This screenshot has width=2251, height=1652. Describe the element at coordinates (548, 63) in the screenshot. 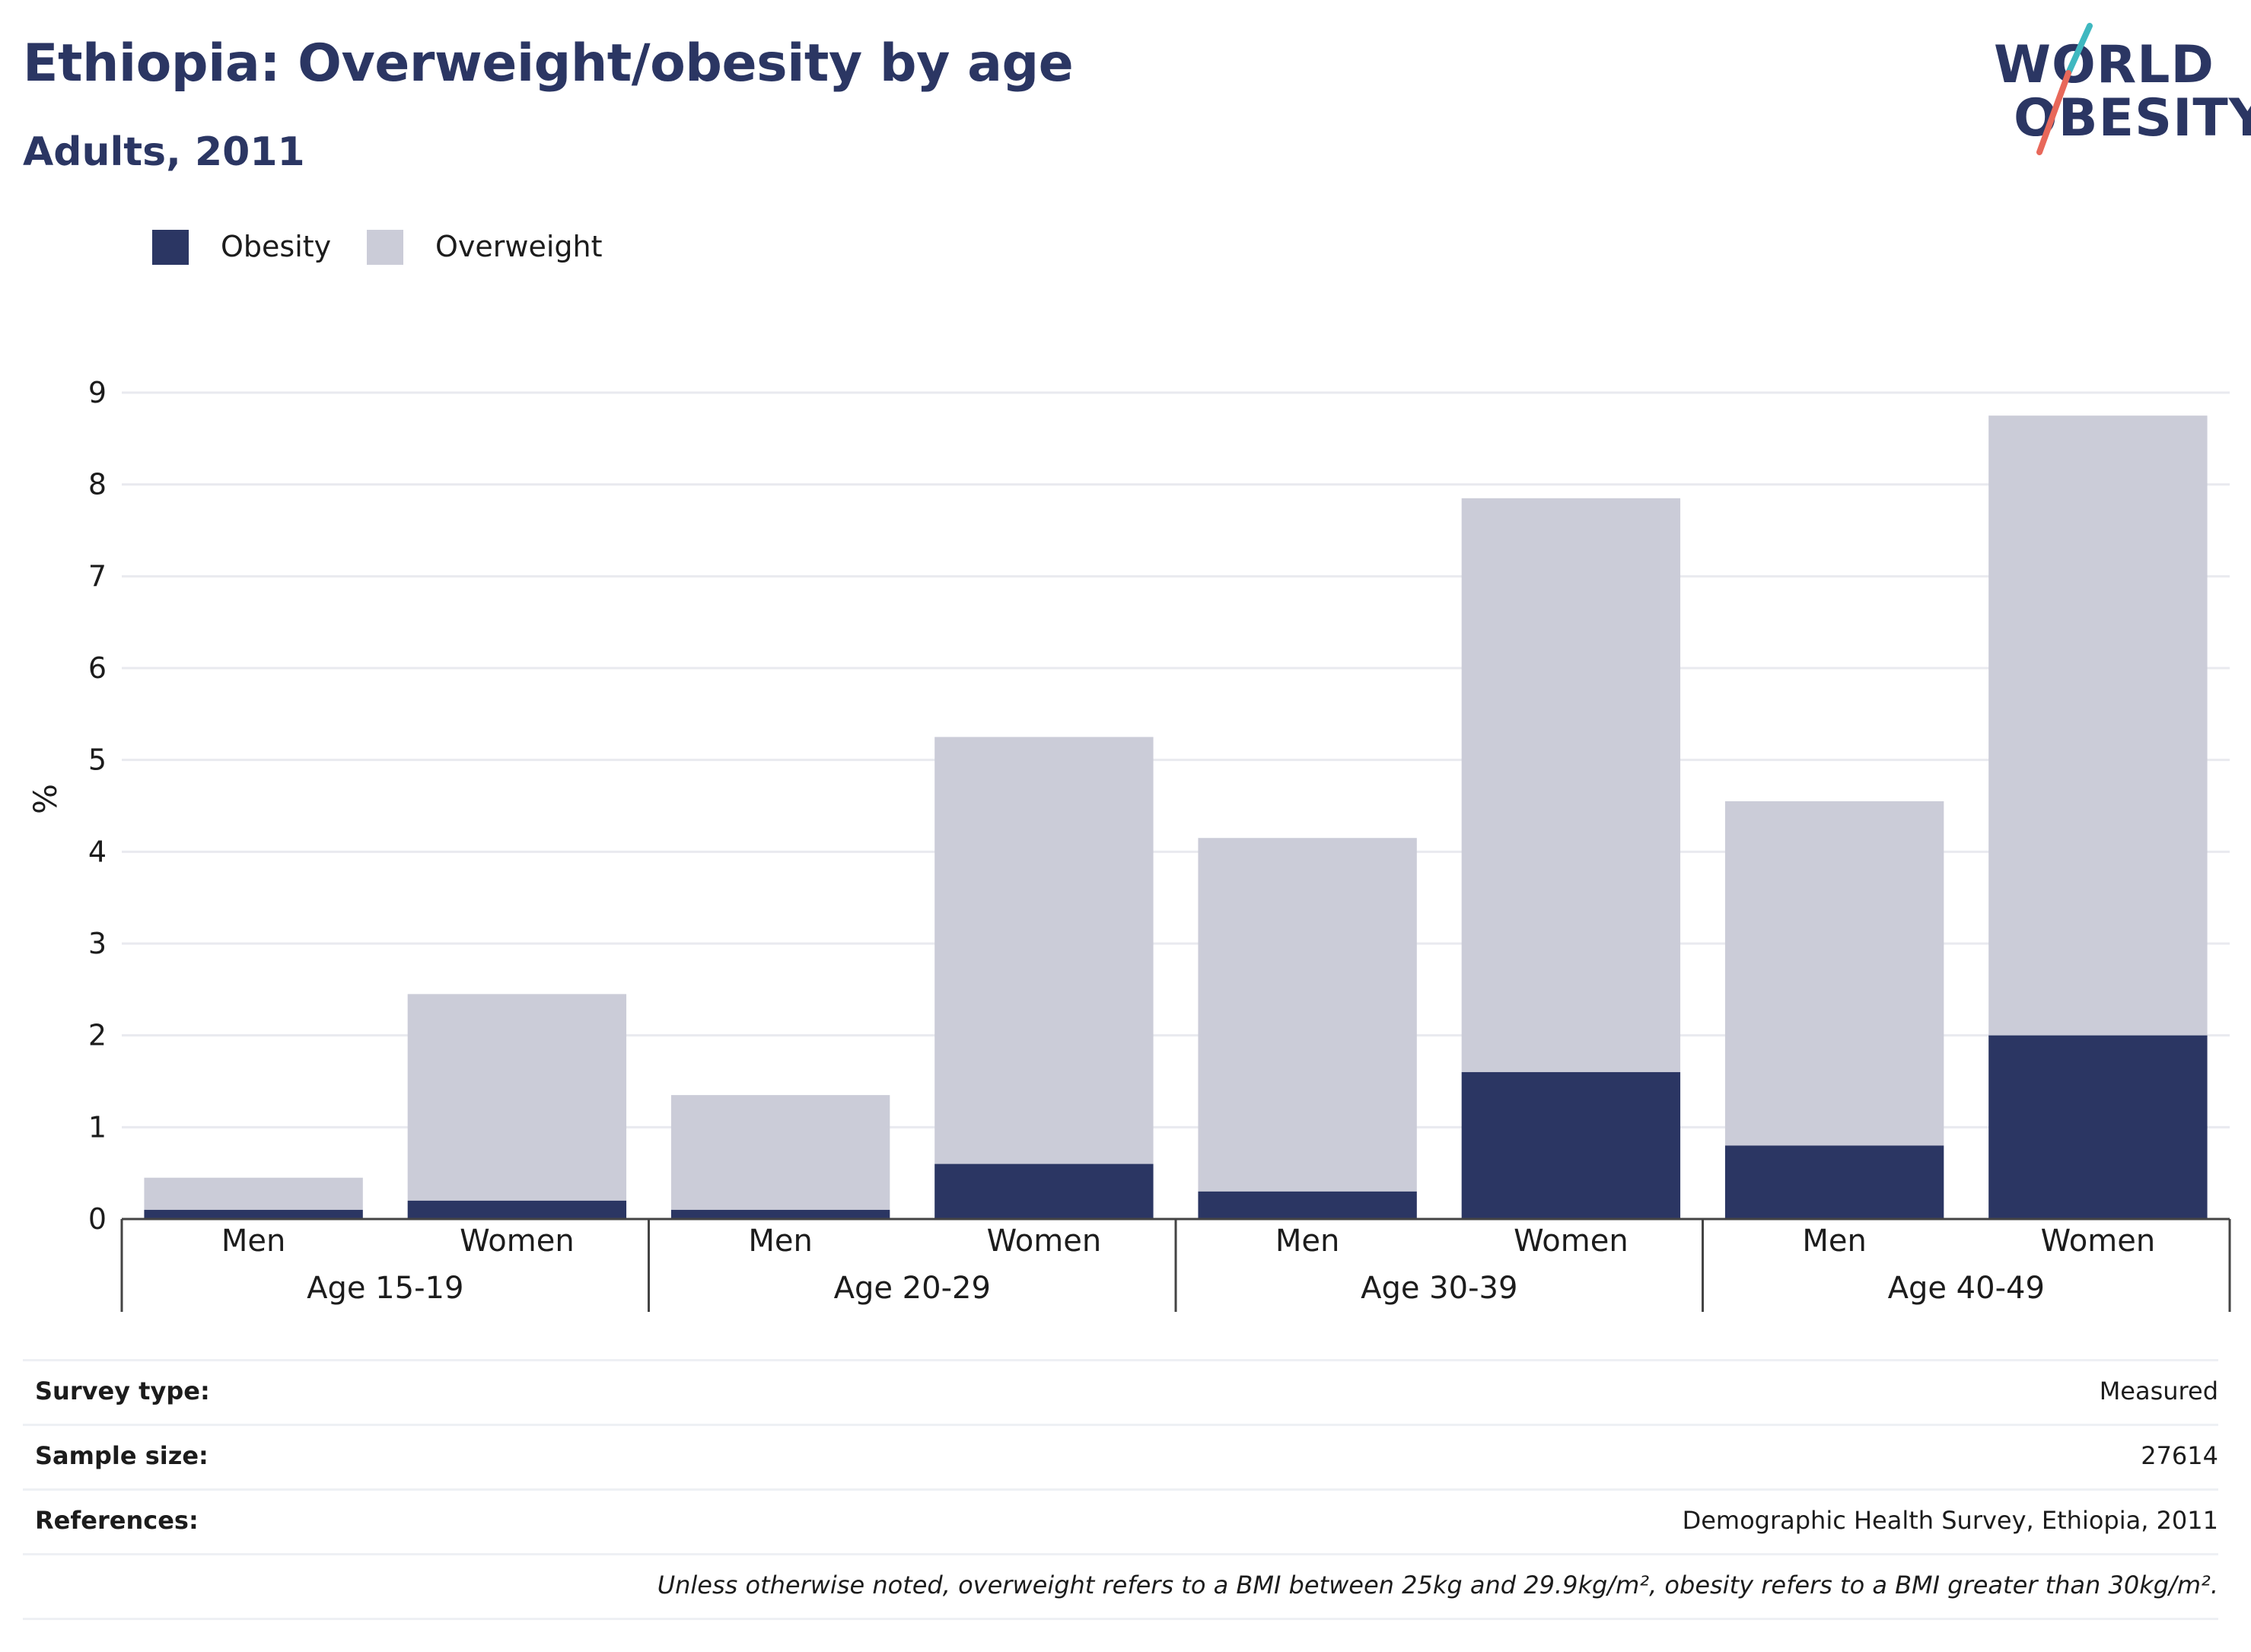

I see `chart-title: Ethiopia: Overweight/obesity by age` at that location.